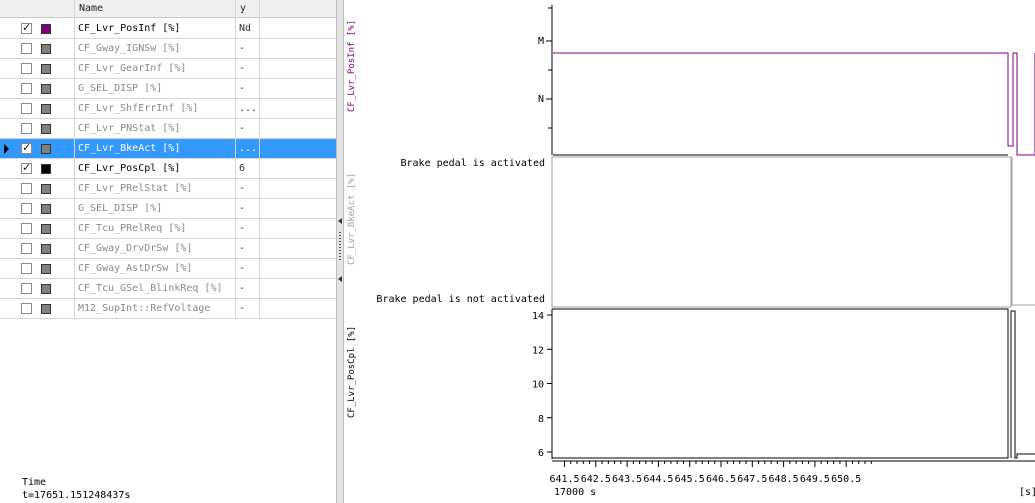 The width and height of the screenshot is (1035, 503). What do you see at coordinates (120, 208) in the screenshot?
I see `signal-name: G_SEL_DISP [%]` at bounding box center [120, 208].